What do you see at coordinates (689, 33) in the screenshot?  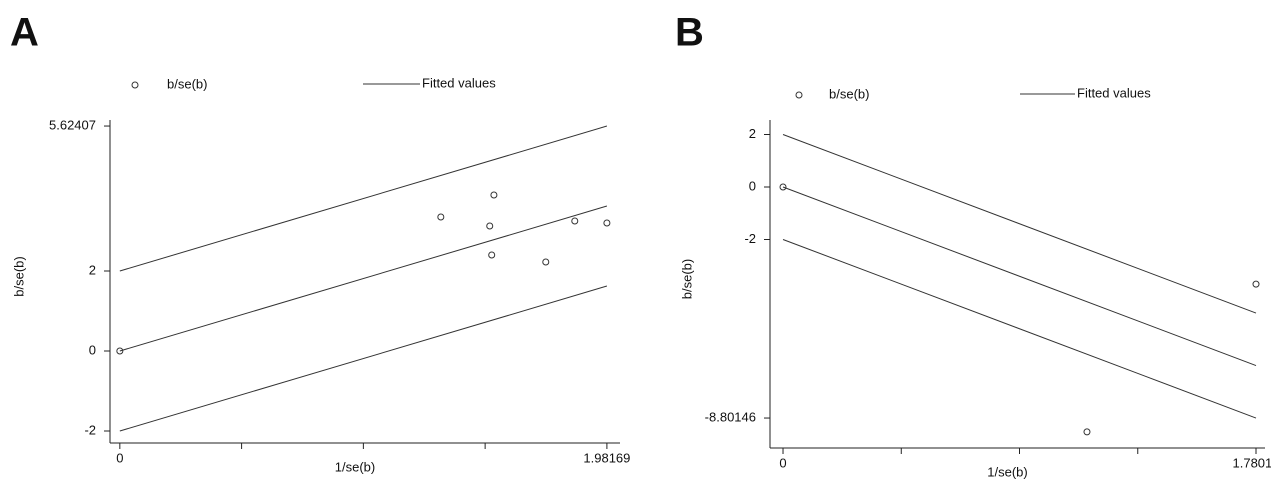 I see `panel-label: B` at bounding box center [689, 33].